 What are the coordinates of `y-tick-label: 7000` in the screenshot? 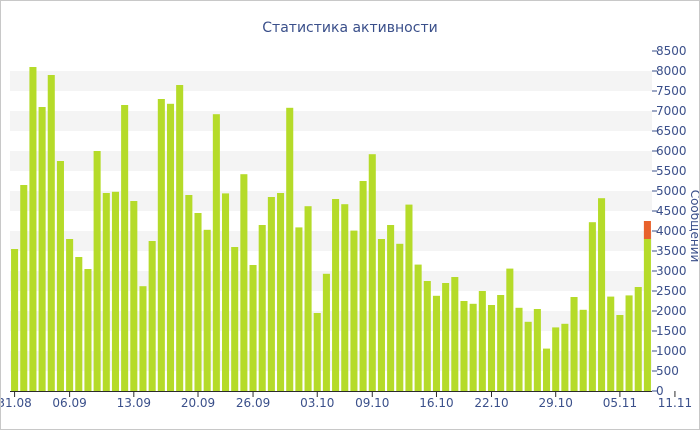 It's located at (671, 111).